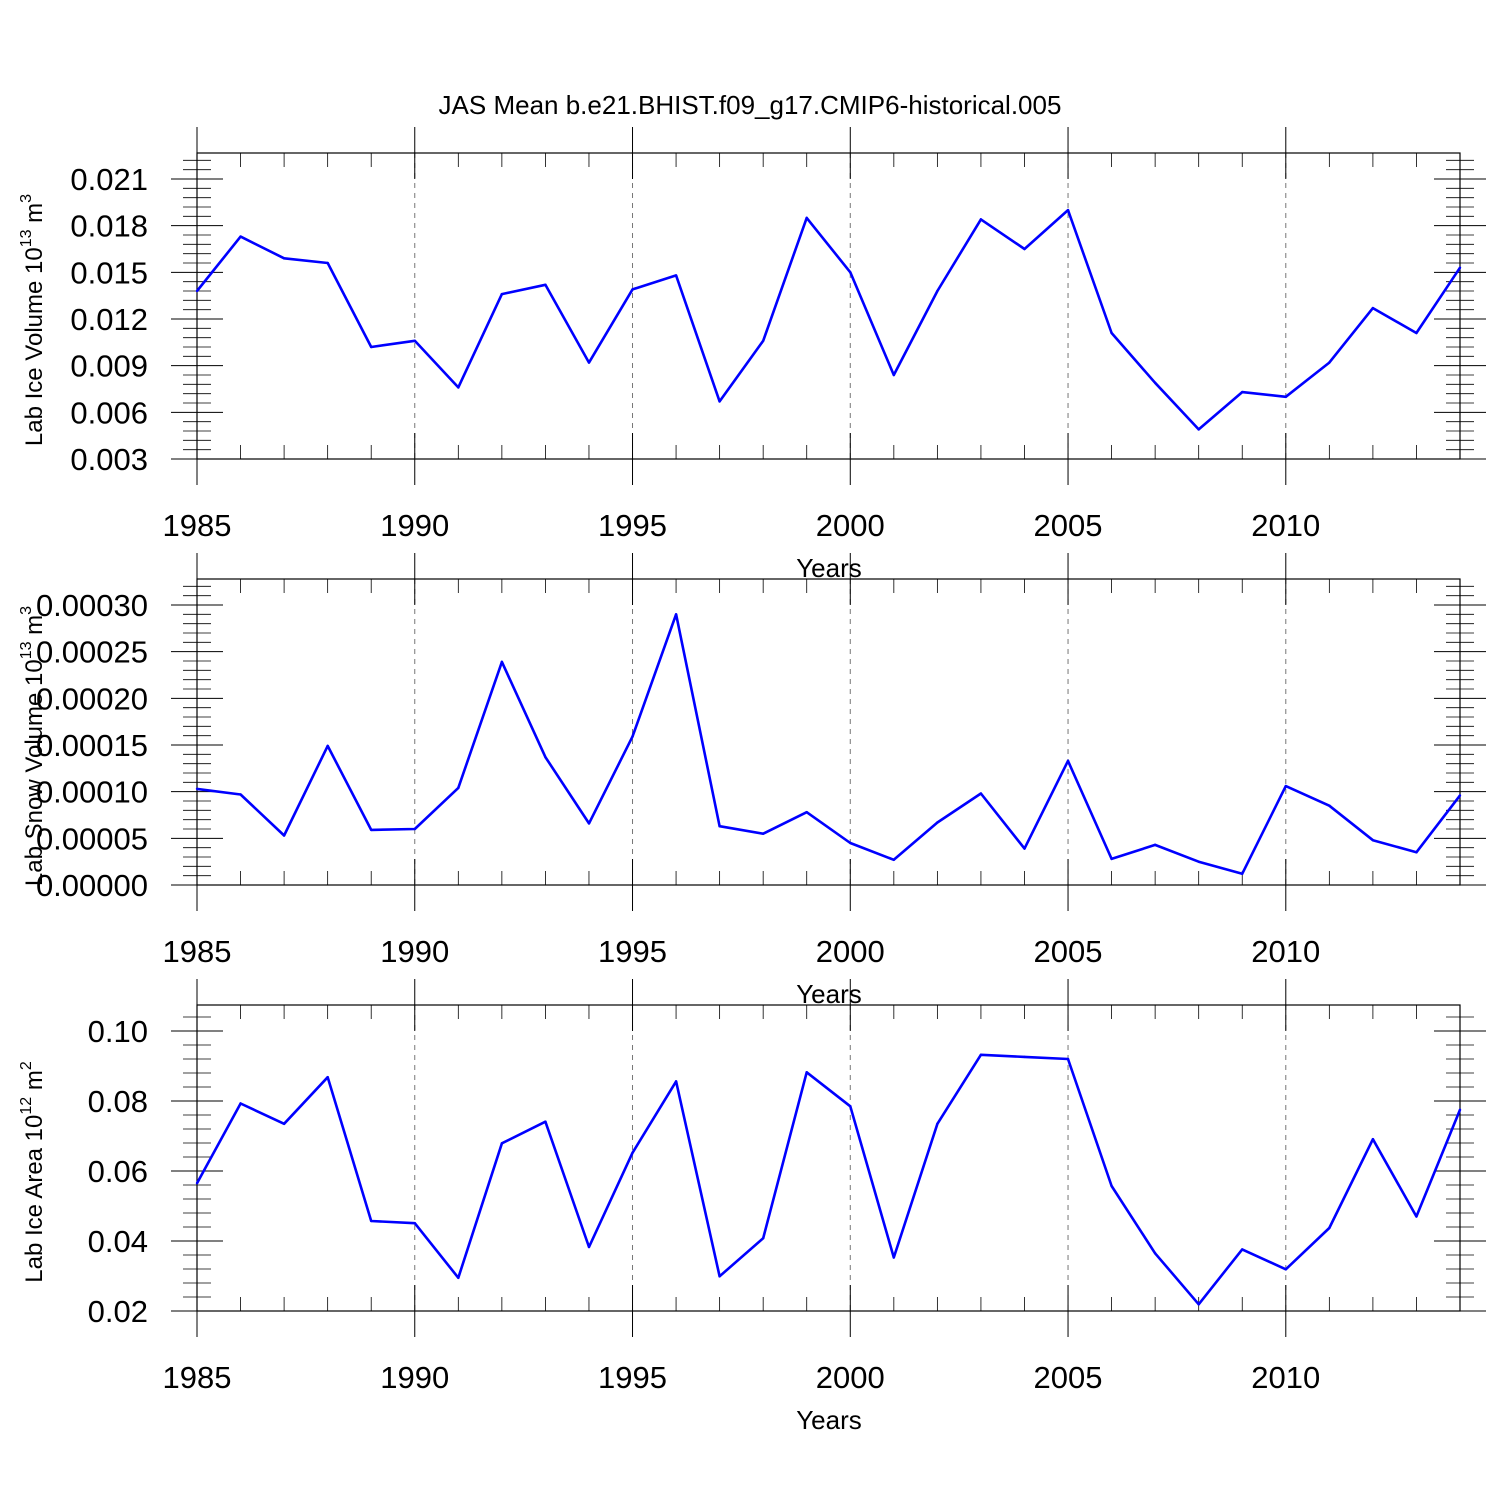 The image size is (1500, 1500). I want to click on data-point-1993, so click(545, 1121).